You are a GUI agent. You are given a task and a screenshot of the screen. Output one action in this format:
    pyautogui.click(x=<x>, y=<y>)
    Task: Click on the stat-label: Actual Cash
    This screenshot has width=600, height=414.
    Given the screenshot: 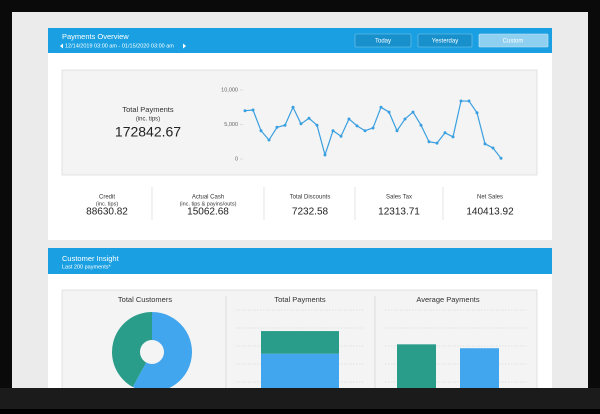 What is the action you would take?
    pyautogui.click(x=208, y=198)
    